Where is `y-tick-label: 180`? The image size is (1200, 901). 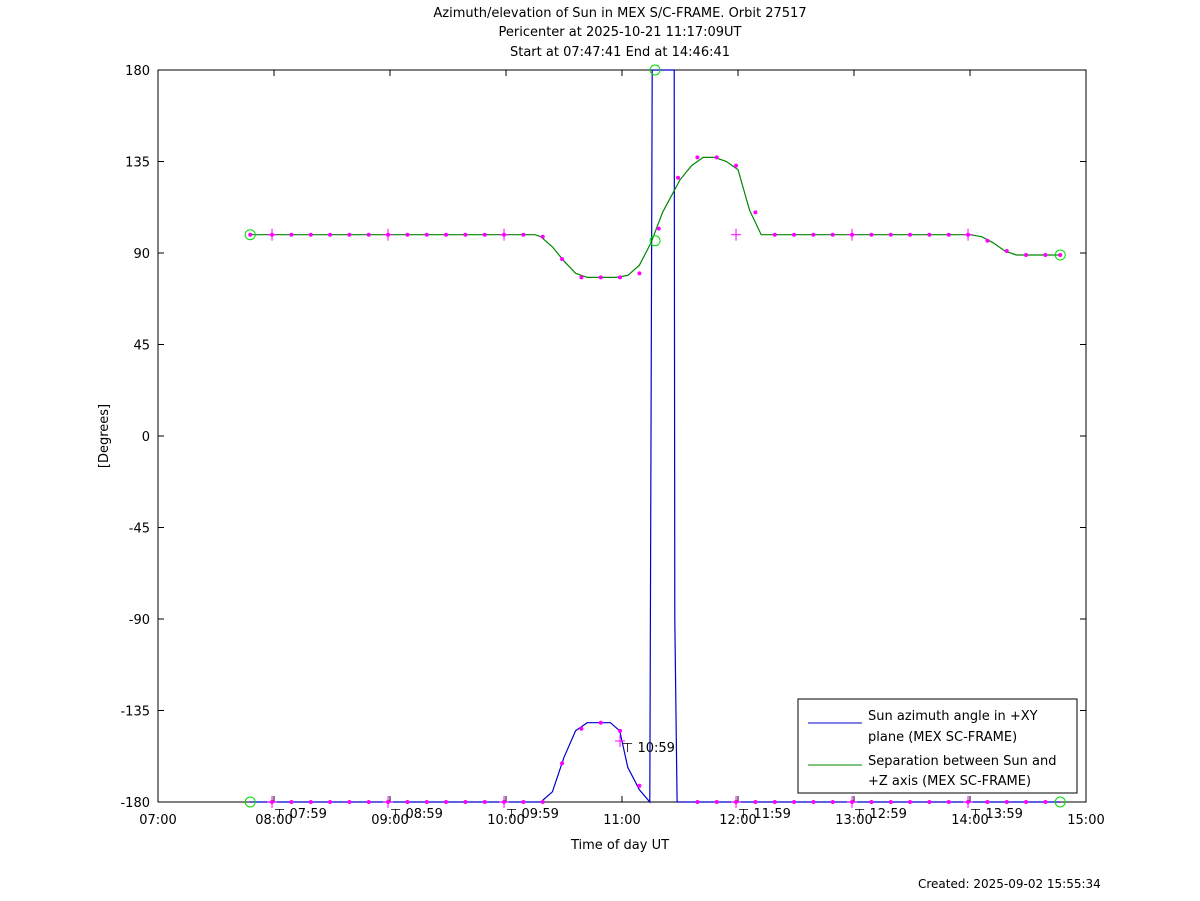 y-tick-label: 180 is located at coordinates (137, 71).